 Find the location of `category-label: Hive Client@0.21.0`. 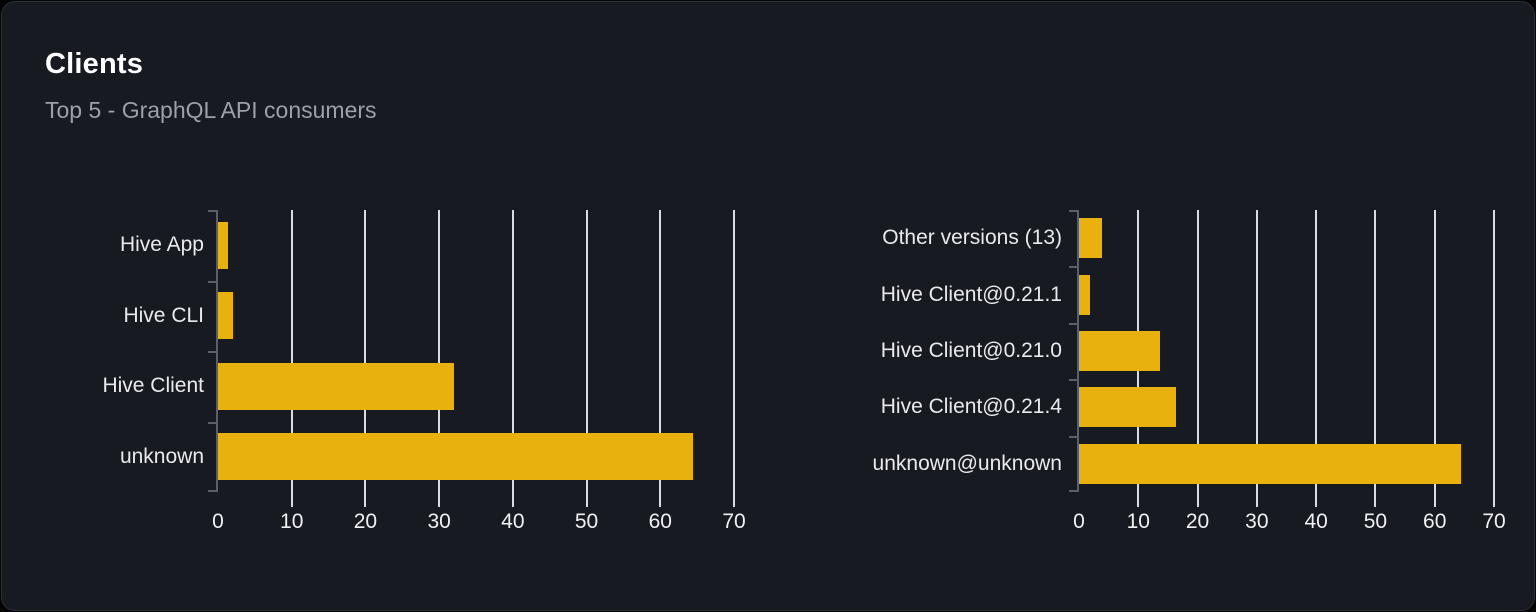

category-label: Hive Client@0.21.0 is located at coordinates (971, 350).